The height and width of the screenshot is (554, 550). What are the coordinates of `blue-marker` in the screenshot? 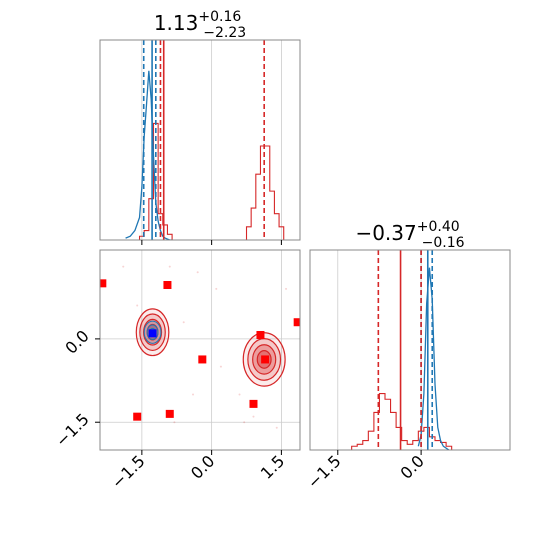 It's located at (152, 333).